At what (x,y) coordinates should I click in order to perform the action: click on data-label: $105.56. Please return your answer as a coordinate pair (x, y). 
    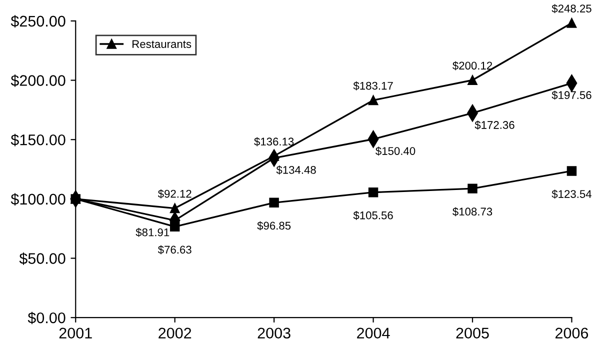
    Looking at the image, I should click on (373, 215).